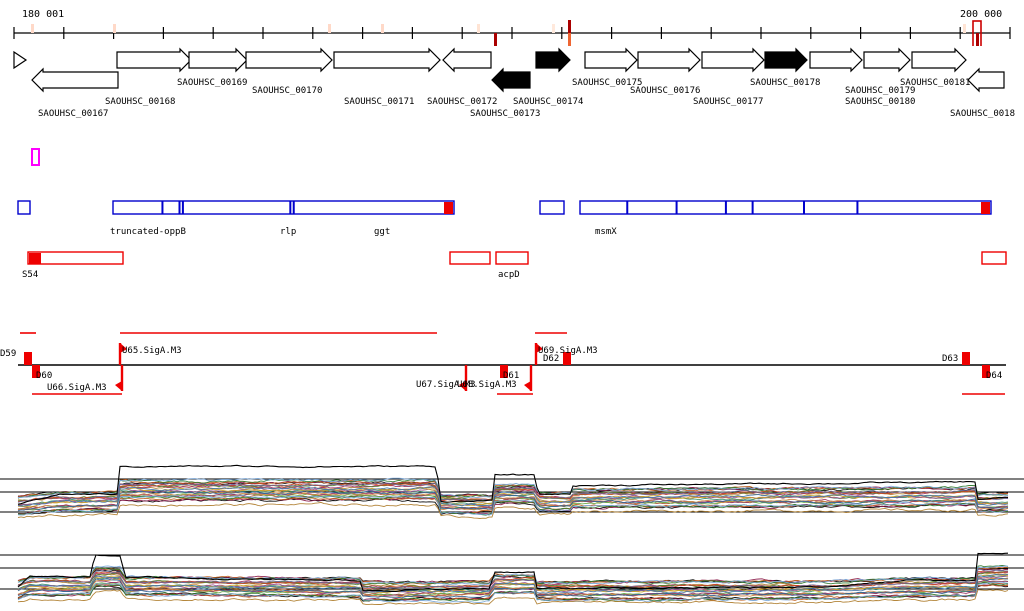 The height and width of the screenshot is (611, 1024). What do you see at coordinates (981, 14) in the screenshot?
I see `ruler-end-label: 200 000` at bounding box center [981, 14].